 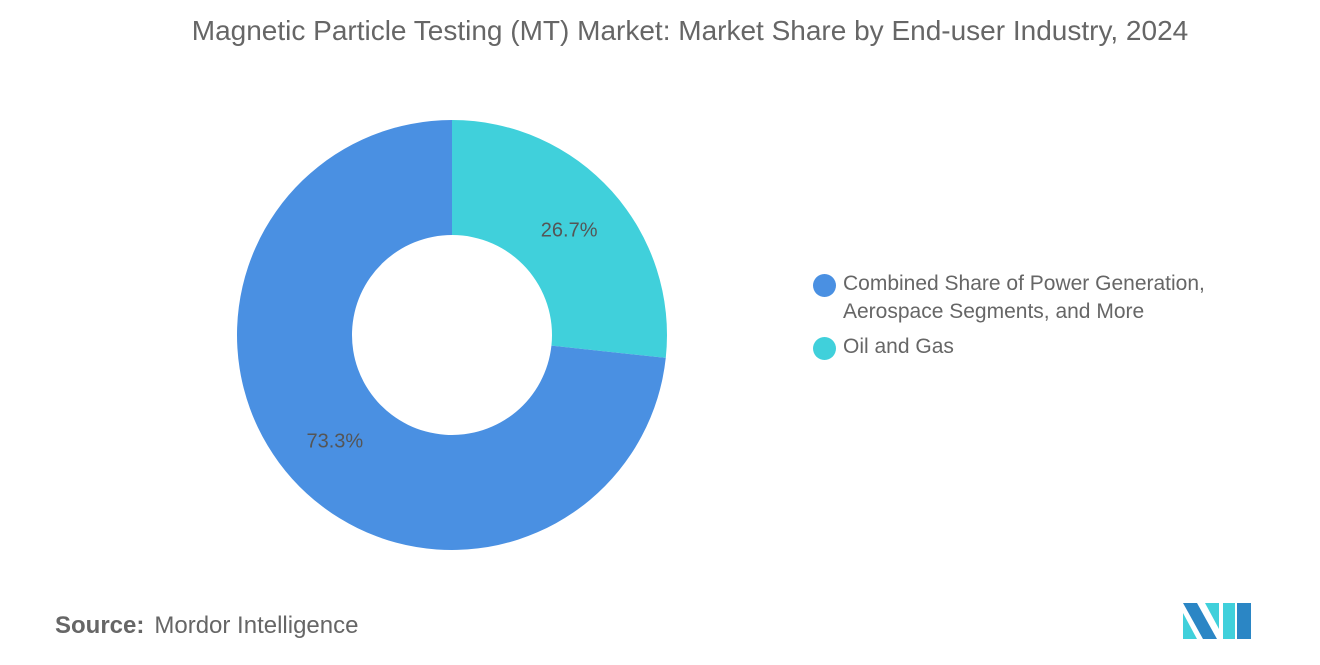 What do you see at coordinates (824, 285) in the screenshot?
I see `legend-swatch-combined` at bounding box center [824, 285].